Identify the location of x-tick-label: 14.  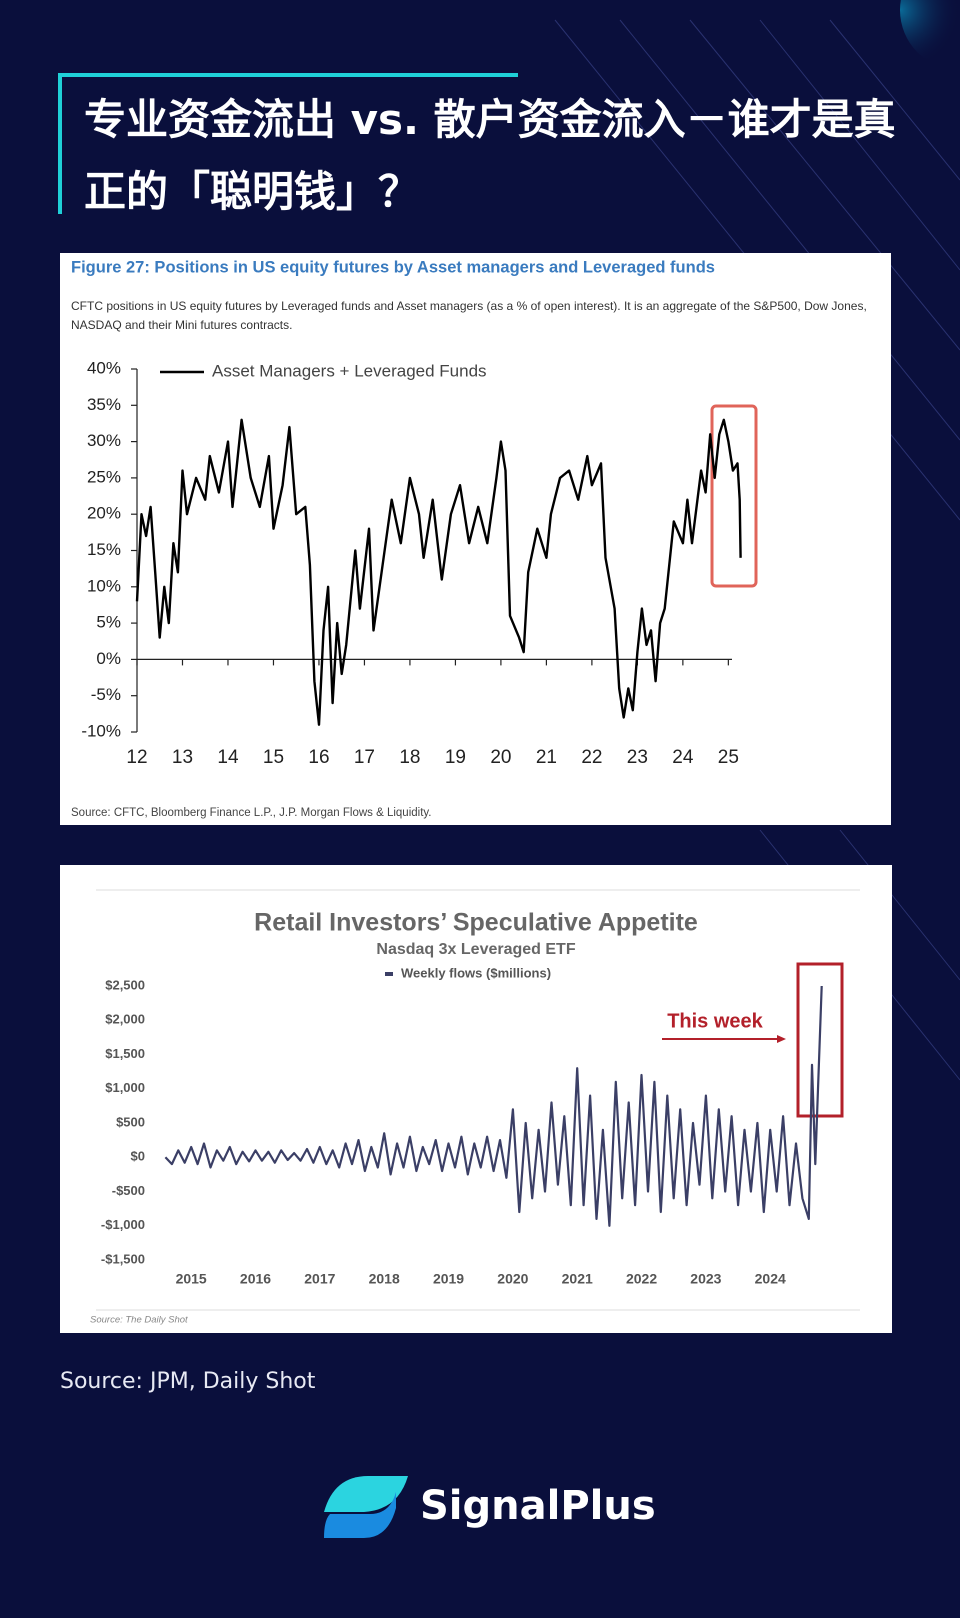
(228, 757).